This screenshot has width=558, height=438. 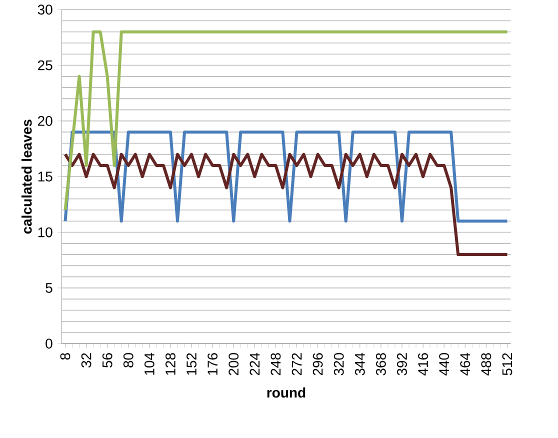 What do you see at coordinates (213, 363) in the screenshot?
I see `x-tick-label: 176` at bounding box center [213, 363].